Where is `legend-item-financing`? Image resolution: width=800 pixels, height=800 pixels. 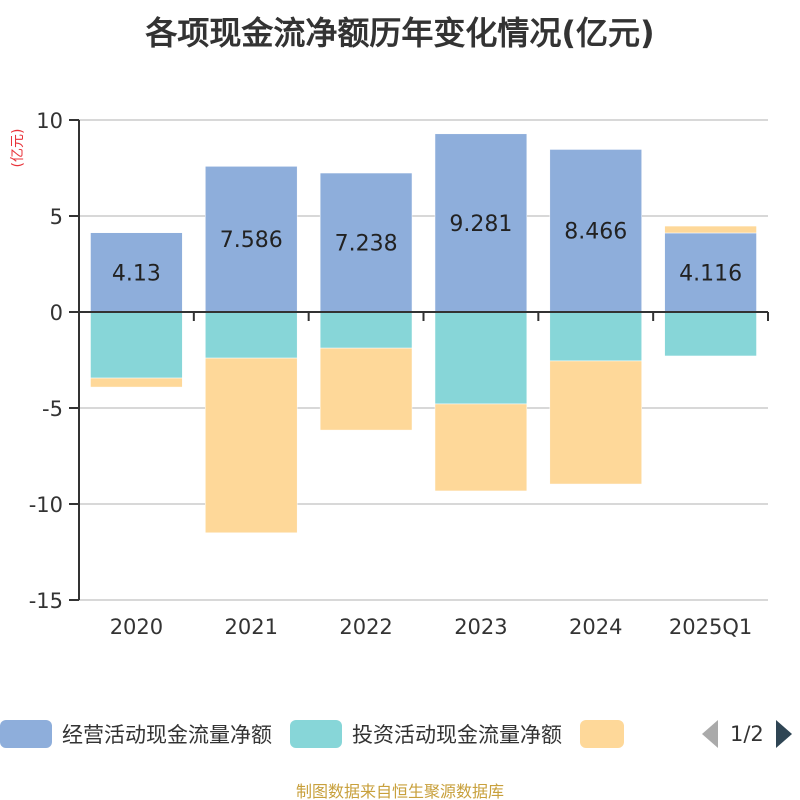
legend-item-financing is located at coordinates (607, 734).